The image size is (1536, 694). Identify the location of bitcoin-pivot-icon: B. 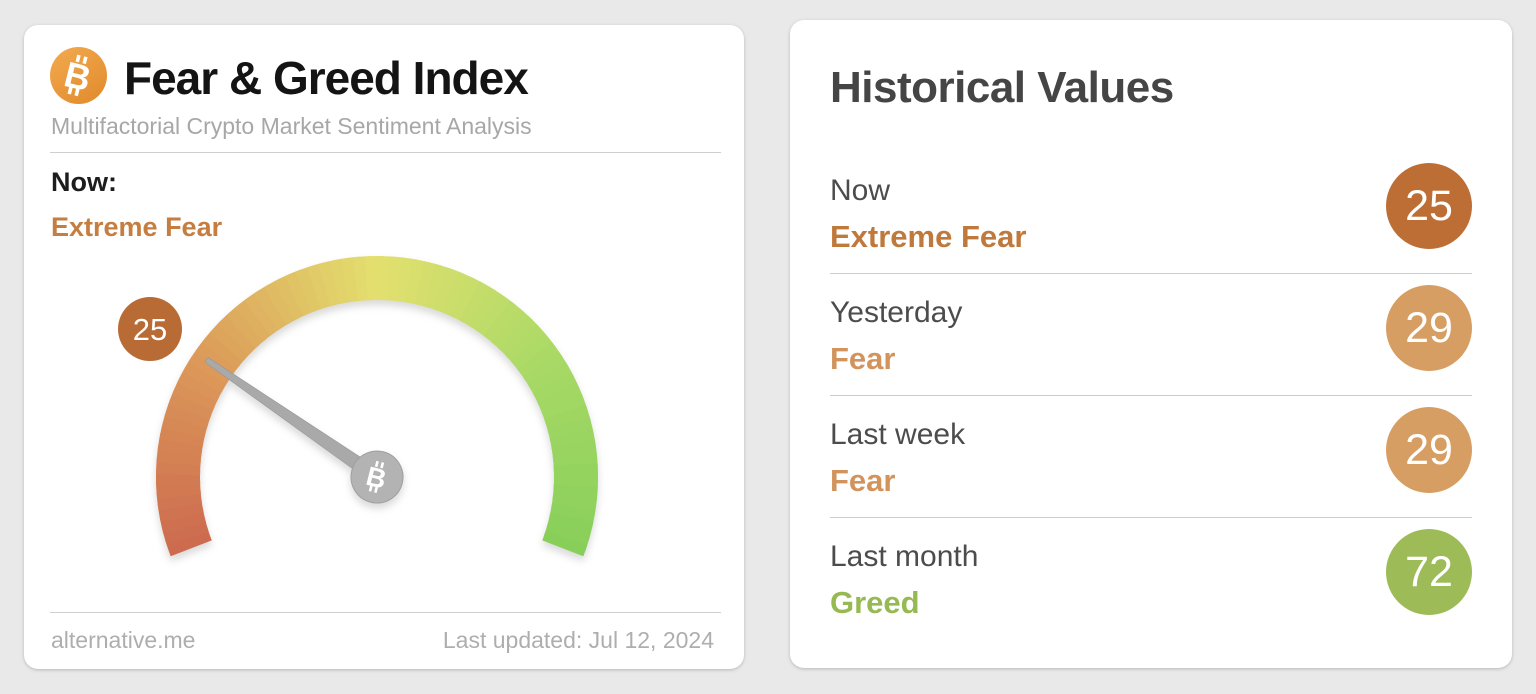
(377, 477).